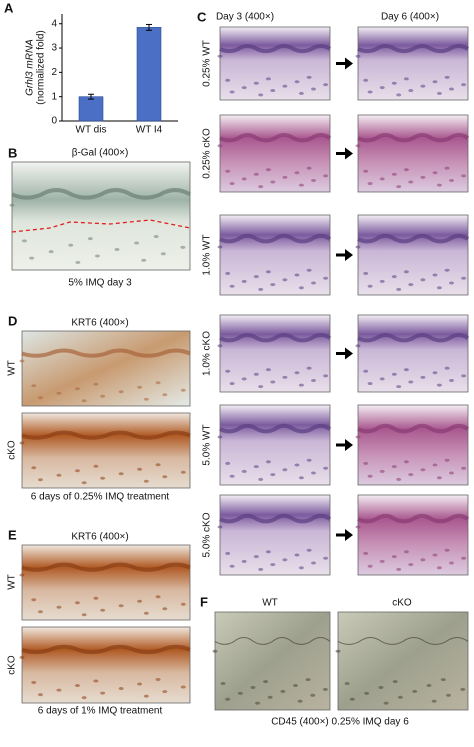  Describe the element at coordinates (245, 17) in the screenshot. I see `column-header: Day 3 (400×)` at that location.